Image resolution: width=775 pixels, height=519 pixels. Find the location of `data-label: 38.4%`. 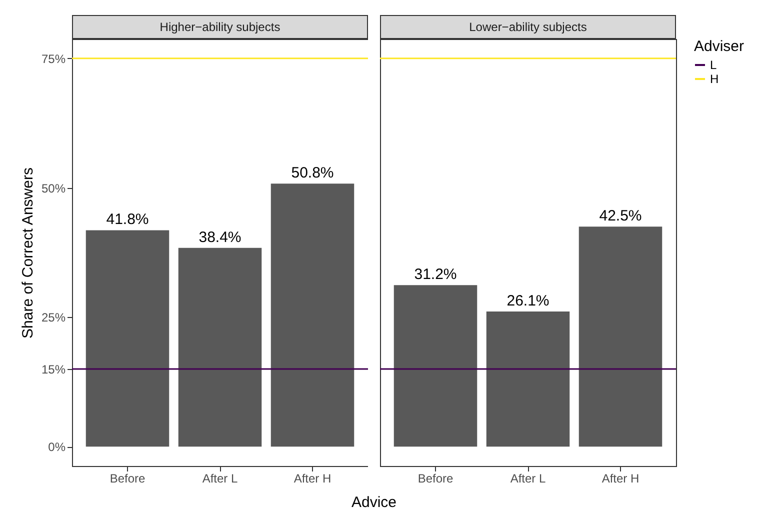

data-label: 38.4% is located at coordinates (220, 237).